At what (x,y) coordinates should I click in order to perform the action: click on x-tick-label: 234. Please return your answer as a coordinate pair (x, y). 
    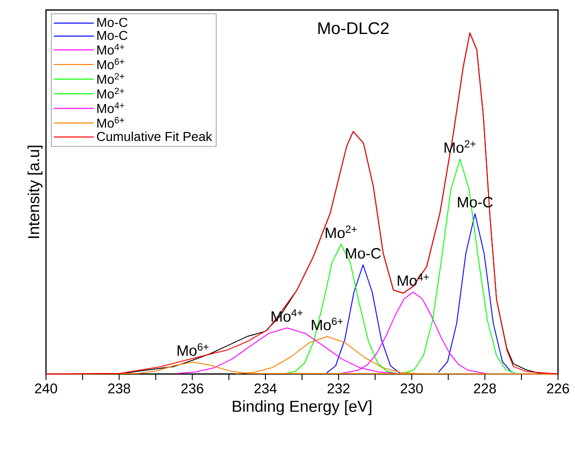
    Looking at the image, I should click on (265, 389).